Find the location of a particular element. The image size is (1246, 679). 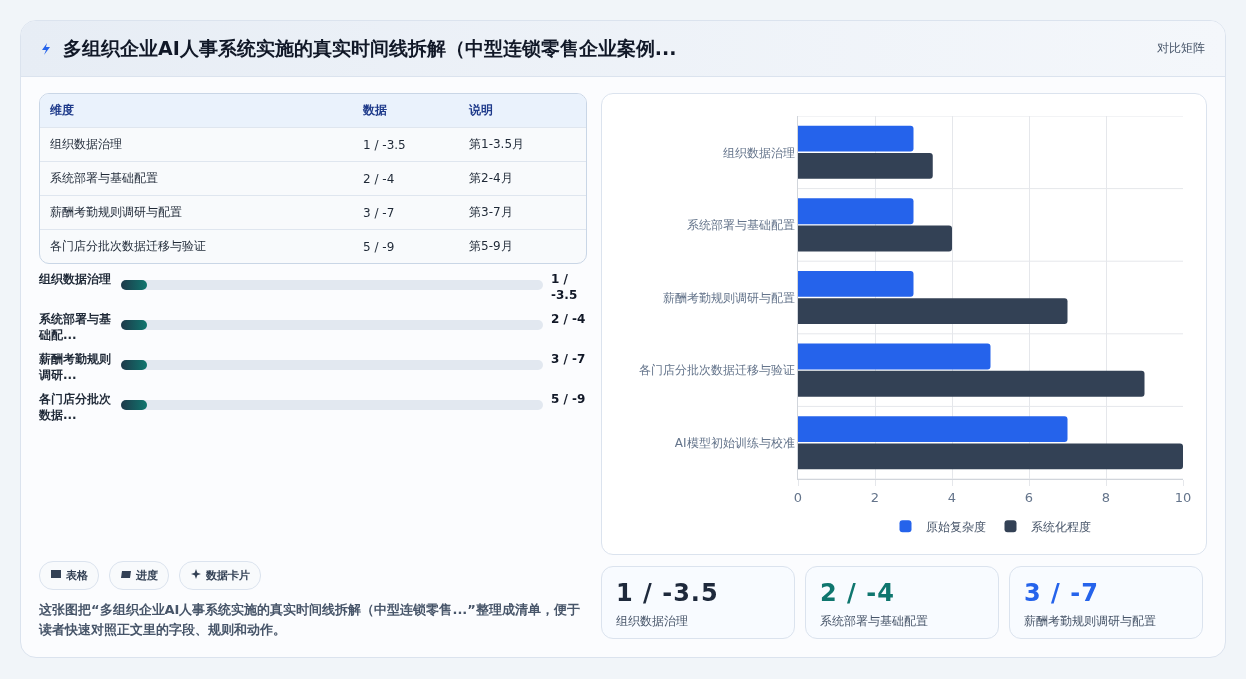

y-tick-label: AI模型初始训练与校准 is located at coordinates (734, 442).